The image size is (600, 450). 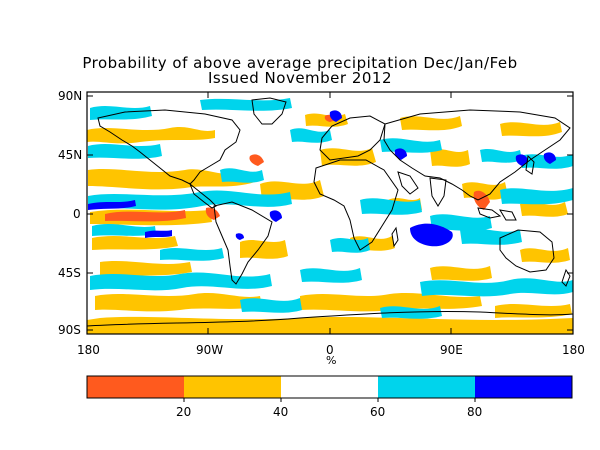 I want to click on unit-label: %, so click(x=331, y=360).